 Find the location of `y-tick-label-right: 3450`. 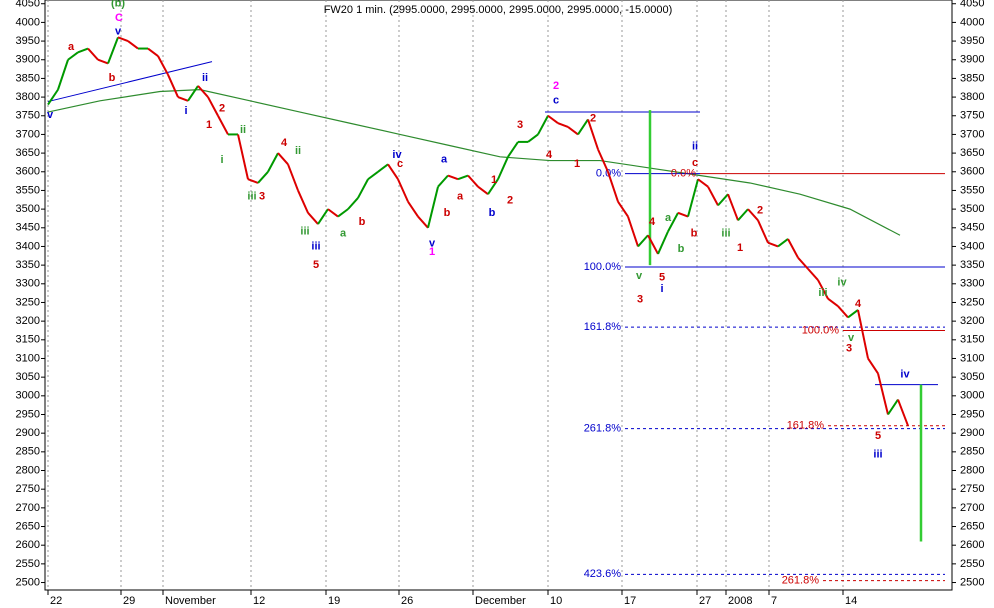

y-tick-label-right: 3450 is located at coordinates (972, 228).